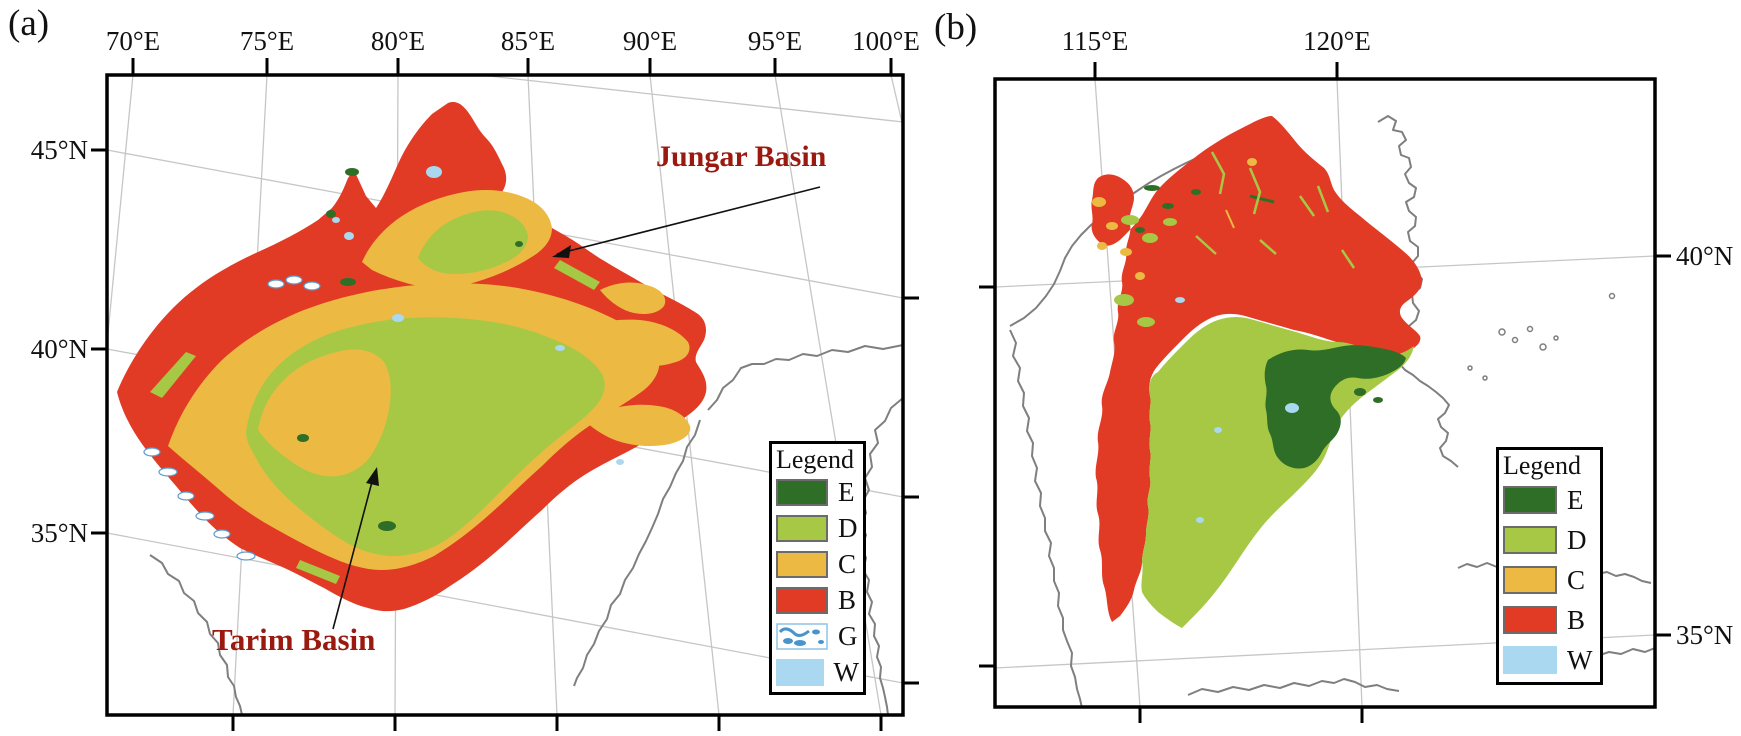  I want to click on legend-a-row-G: G, so click(817, 636).